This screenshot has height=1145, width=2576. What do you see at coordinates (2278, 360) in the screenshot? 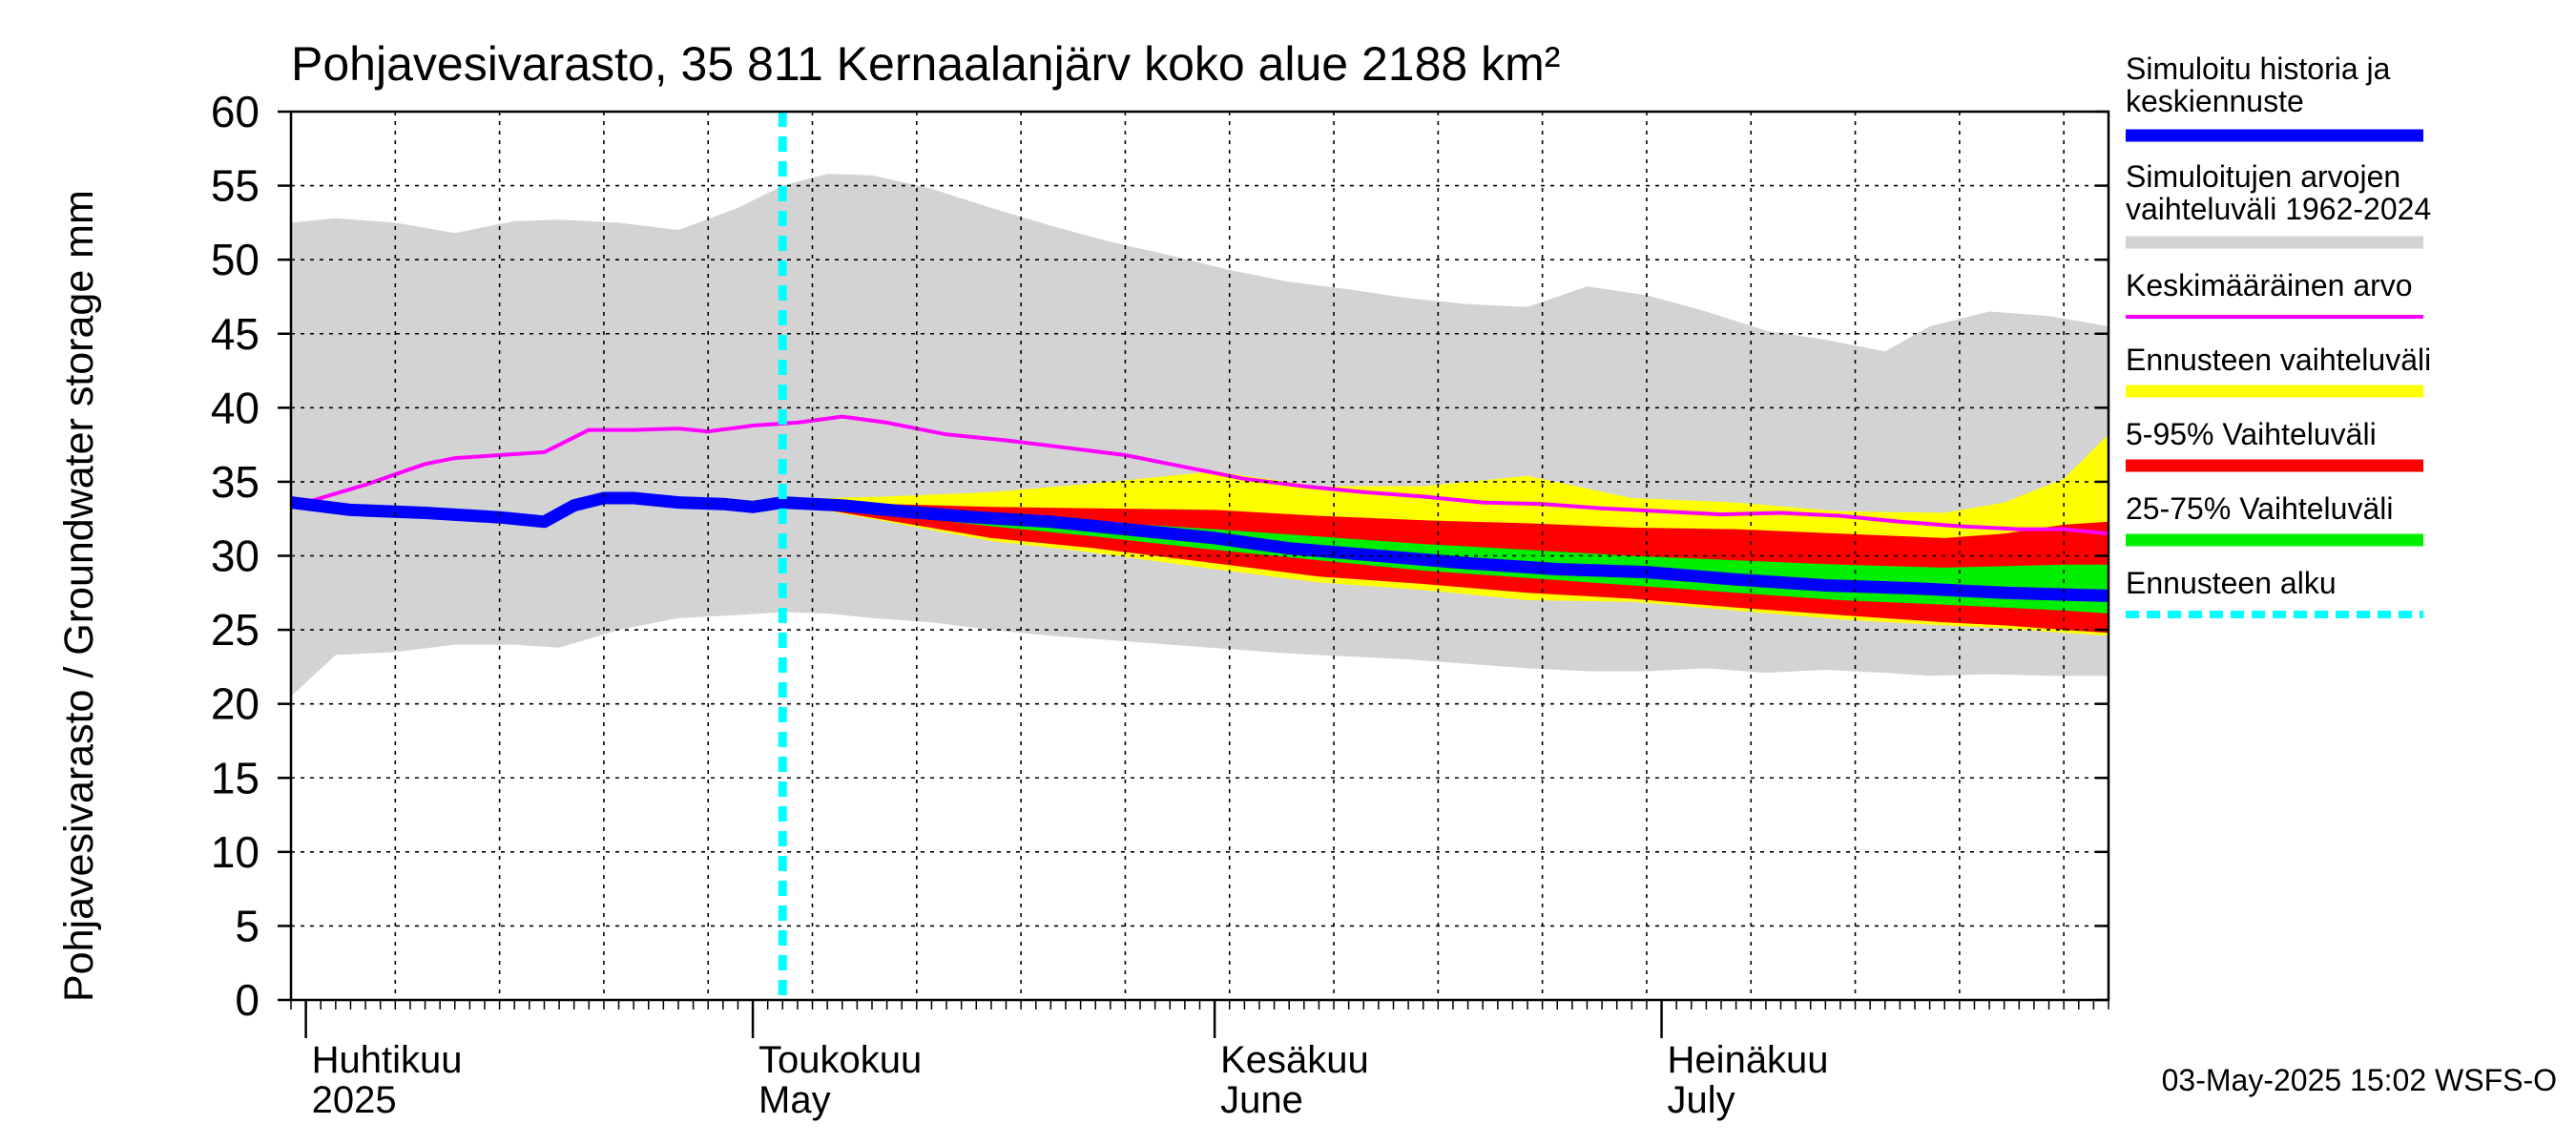
I see `legend-label: Ennusteen vaihteluväli` at bounding box center [2278, 360].